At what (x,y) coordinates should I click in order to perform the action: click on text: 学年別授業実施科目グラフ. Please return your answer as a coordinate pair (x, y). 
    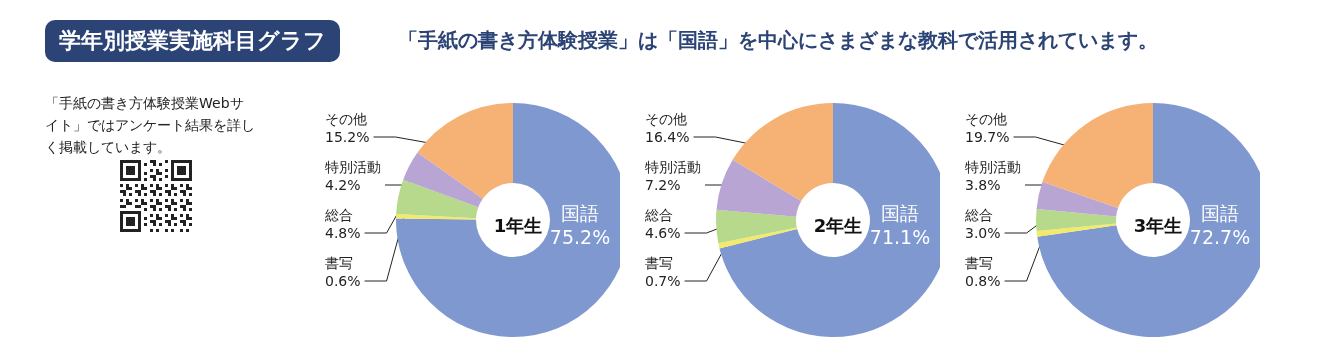
    Looking at the image, I should click on (192, 41).